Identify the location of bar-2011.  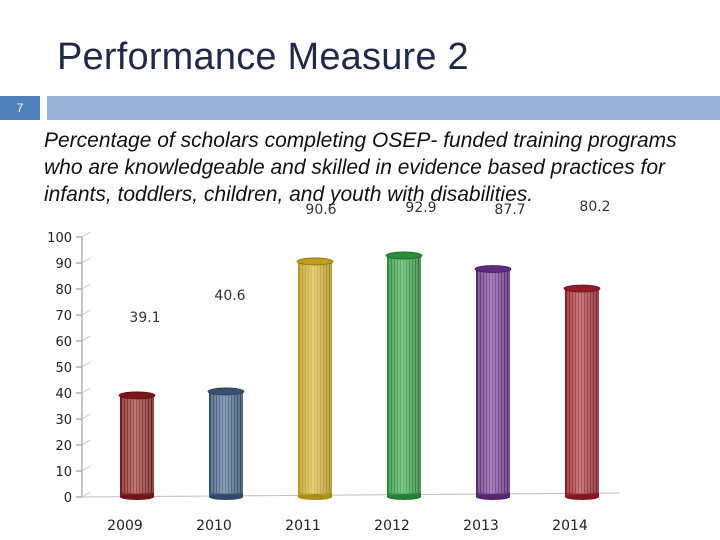
(315, 378).